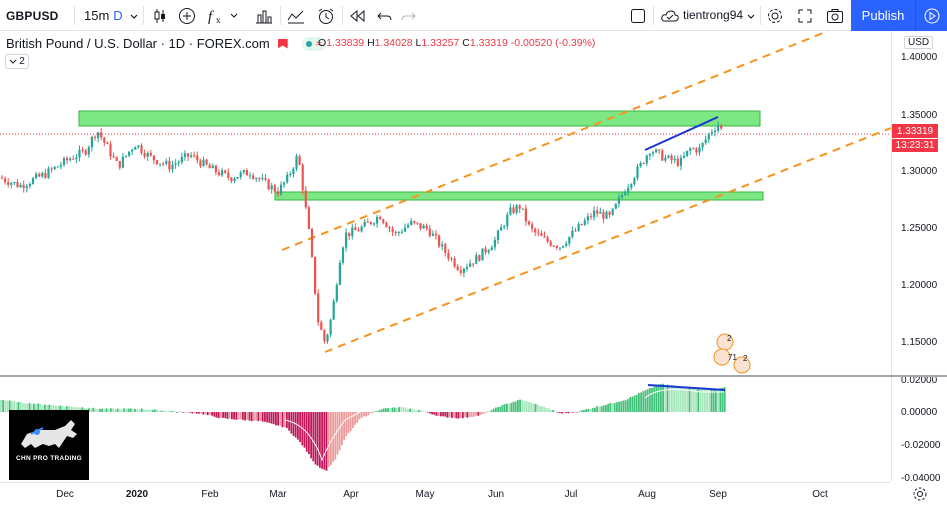 Image resolution: width=947 pixels, height=511 pixels. Describe the element at coordinates (385, 15) in the screenshot. I see `undo-icon` at that location.